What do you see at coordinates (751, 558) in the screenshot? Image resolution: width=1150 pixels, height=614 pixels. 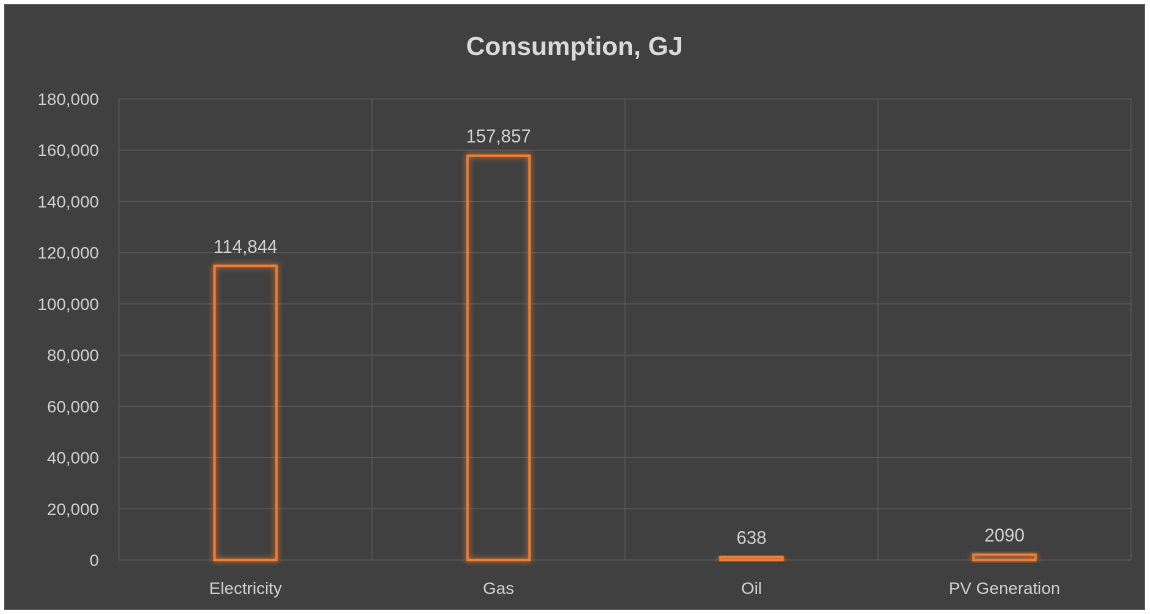 I see `bar-oil` at bounding box center [751, 558].